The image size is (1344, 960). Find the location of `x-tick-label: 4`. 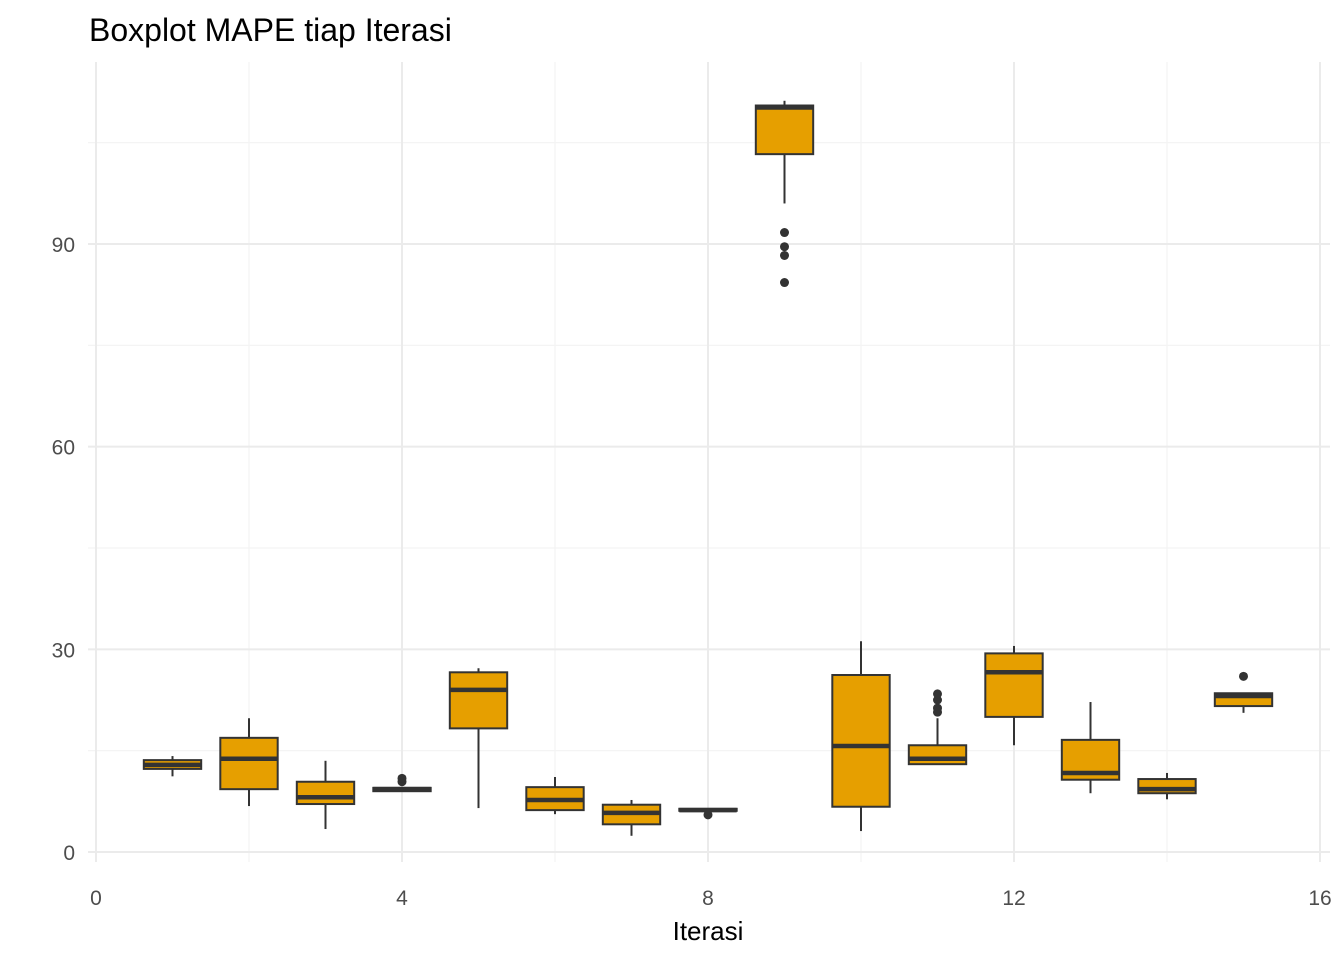

x-tick-label: 4 is located at coordinates (402, 898).